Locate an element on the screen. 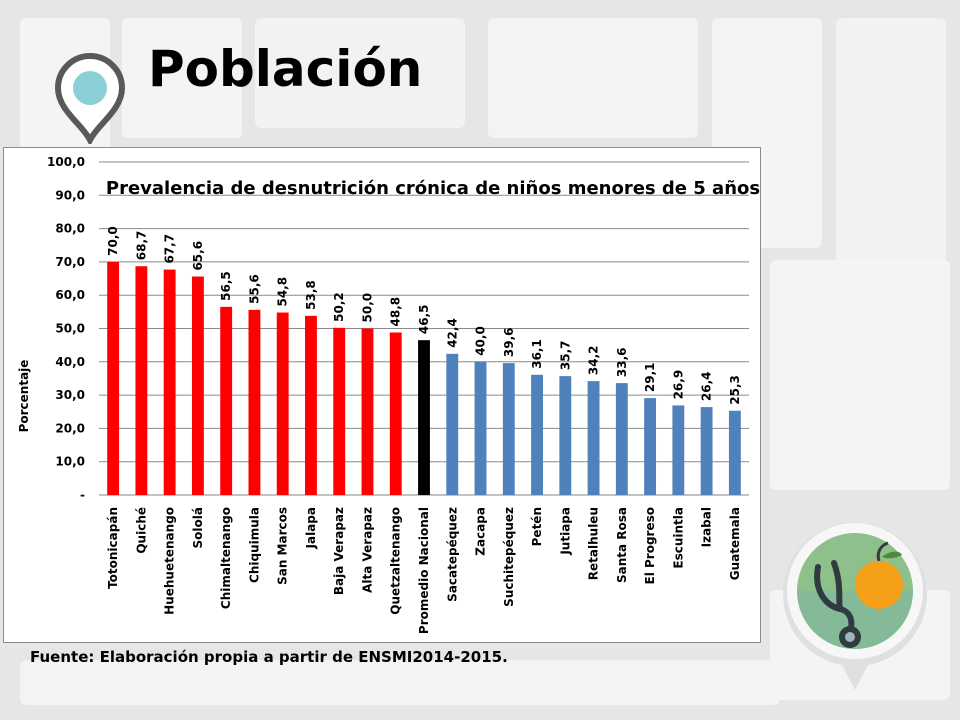 The height and width of the screenshot is (720, 960). y-tick-label: 20,0 is located at coordinates (70, 428).